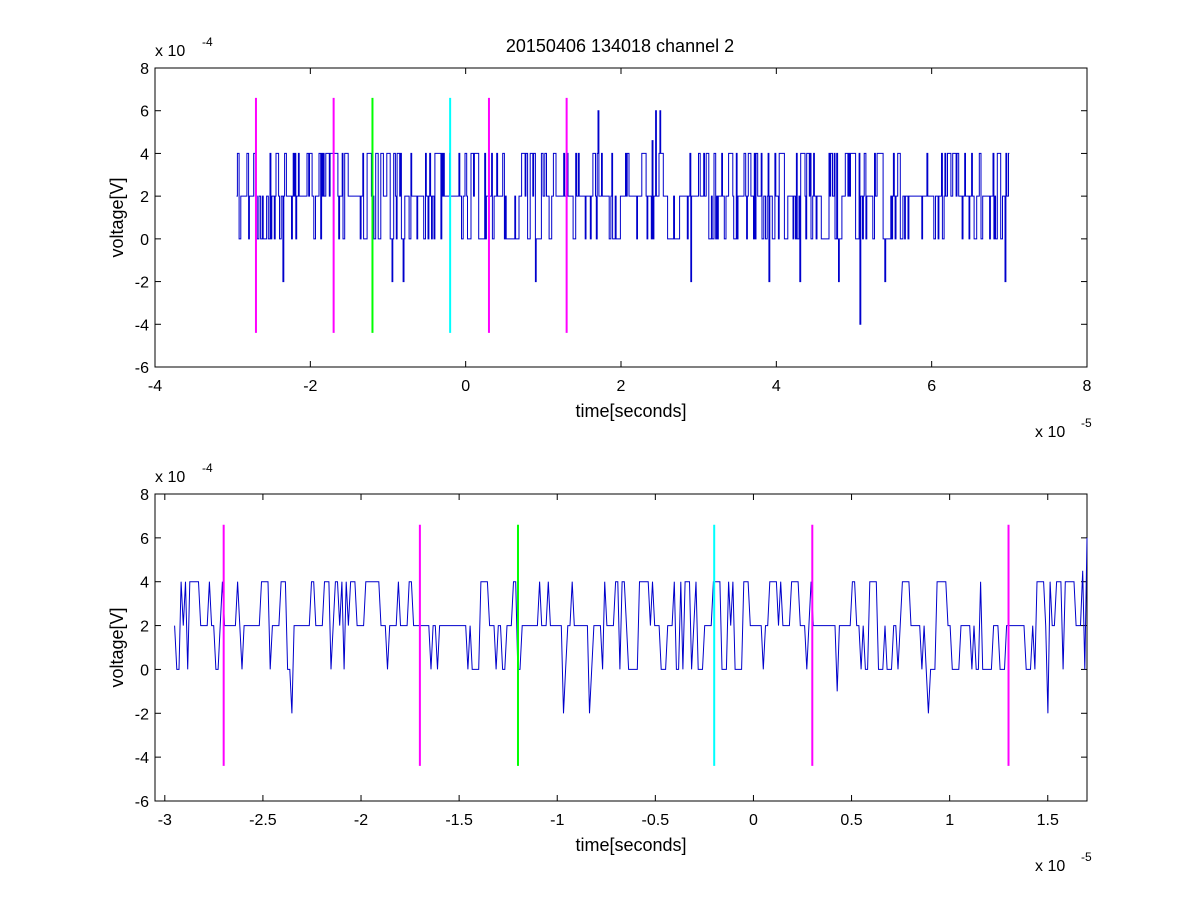 The width and height of the screenshot is (1200, 900). Describe the element at coordinates (155, 386) in the screenshot. I see `x-tick-label: -4` at that location.